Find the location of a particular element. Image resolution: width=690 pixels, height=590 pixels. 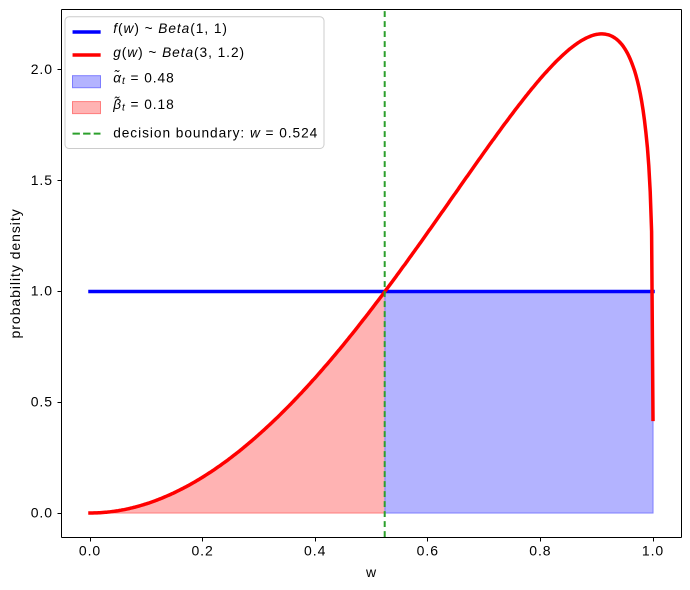

svg-text: 0.8 is located at coordinates (540, 551).